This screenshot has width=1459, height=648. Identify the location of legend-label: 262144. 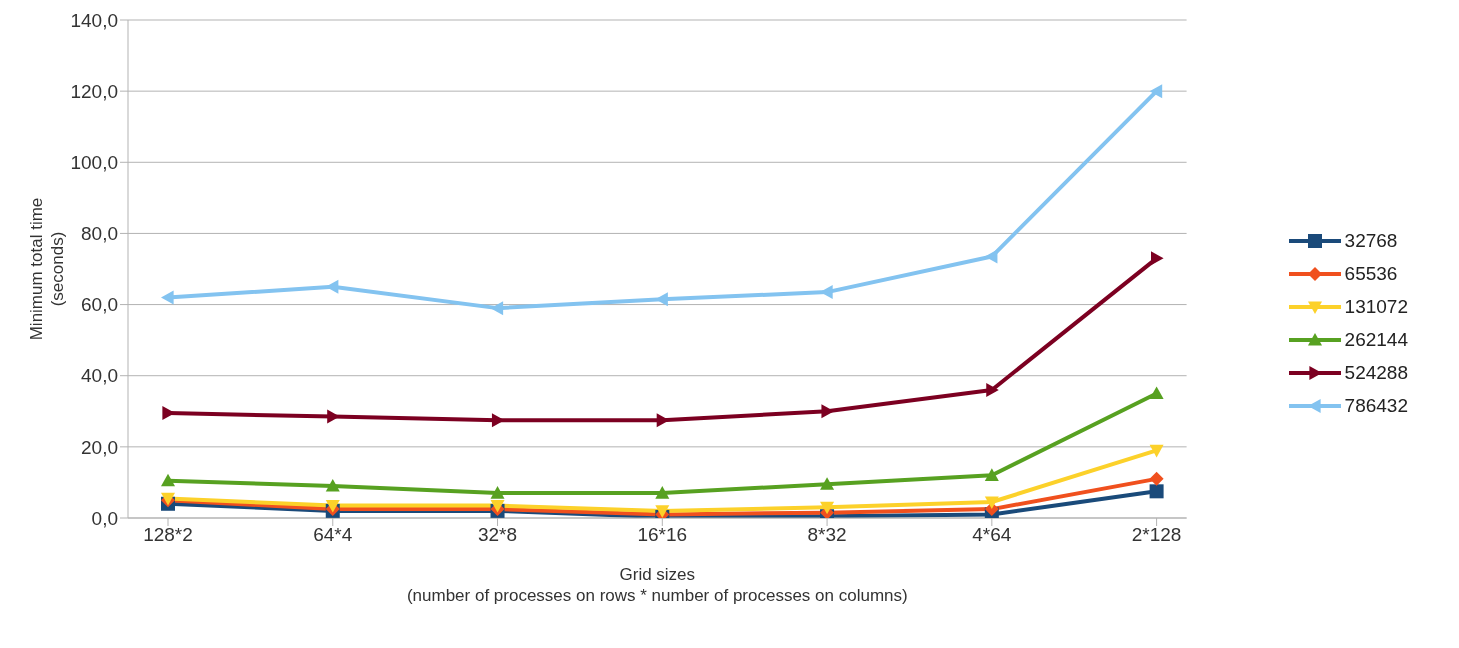
(1376, 339).